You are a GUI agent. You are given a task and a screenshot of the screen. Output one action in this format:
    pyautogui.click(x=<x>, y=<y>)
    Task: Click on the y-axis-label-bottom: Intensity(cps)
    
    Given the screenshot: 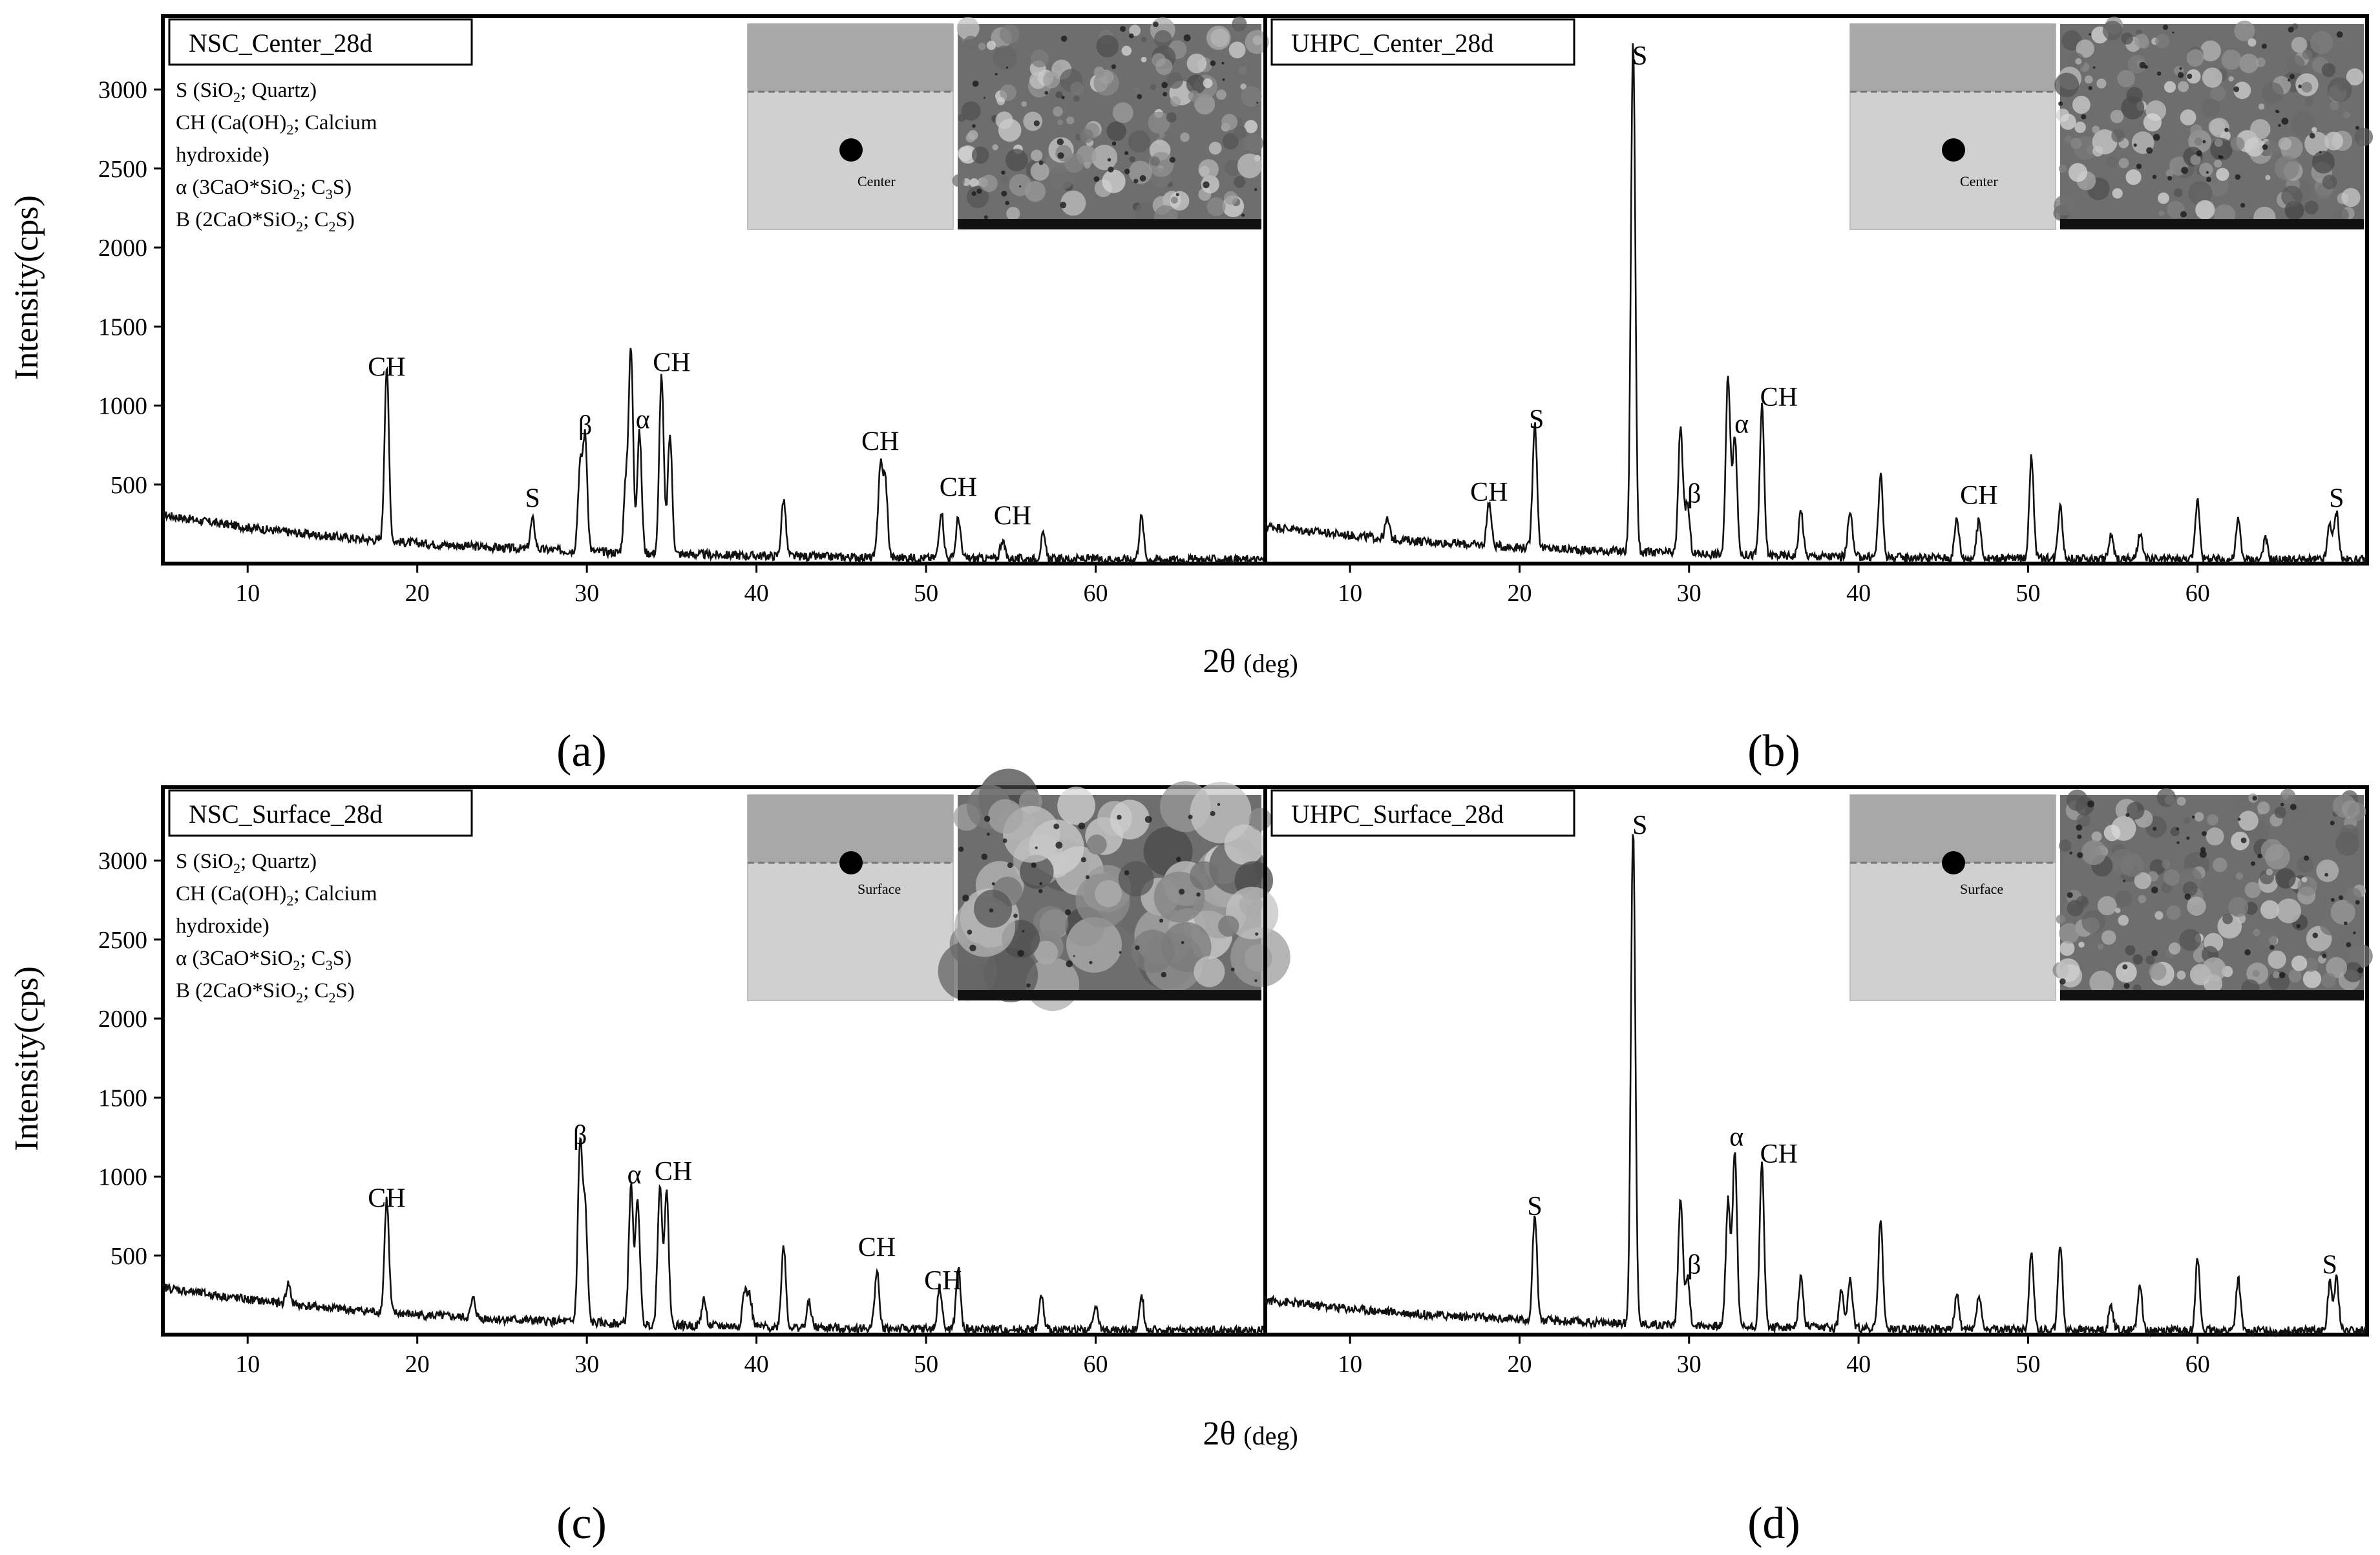 What is the action you would take?
    pyautogui.click(x=26, y=1058)
    